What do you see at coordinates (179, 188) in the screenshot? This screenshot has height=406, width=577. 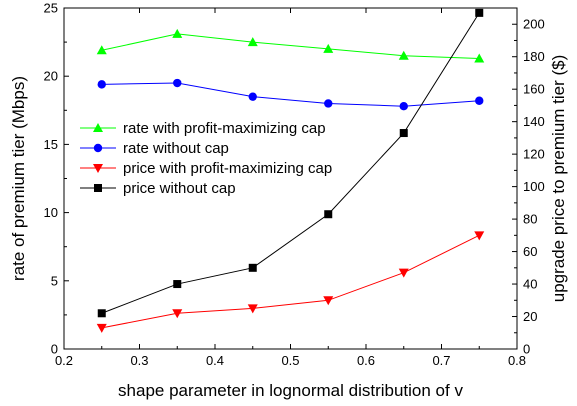 I see `legend-label: price without cap` at bounding box center [179, 188].